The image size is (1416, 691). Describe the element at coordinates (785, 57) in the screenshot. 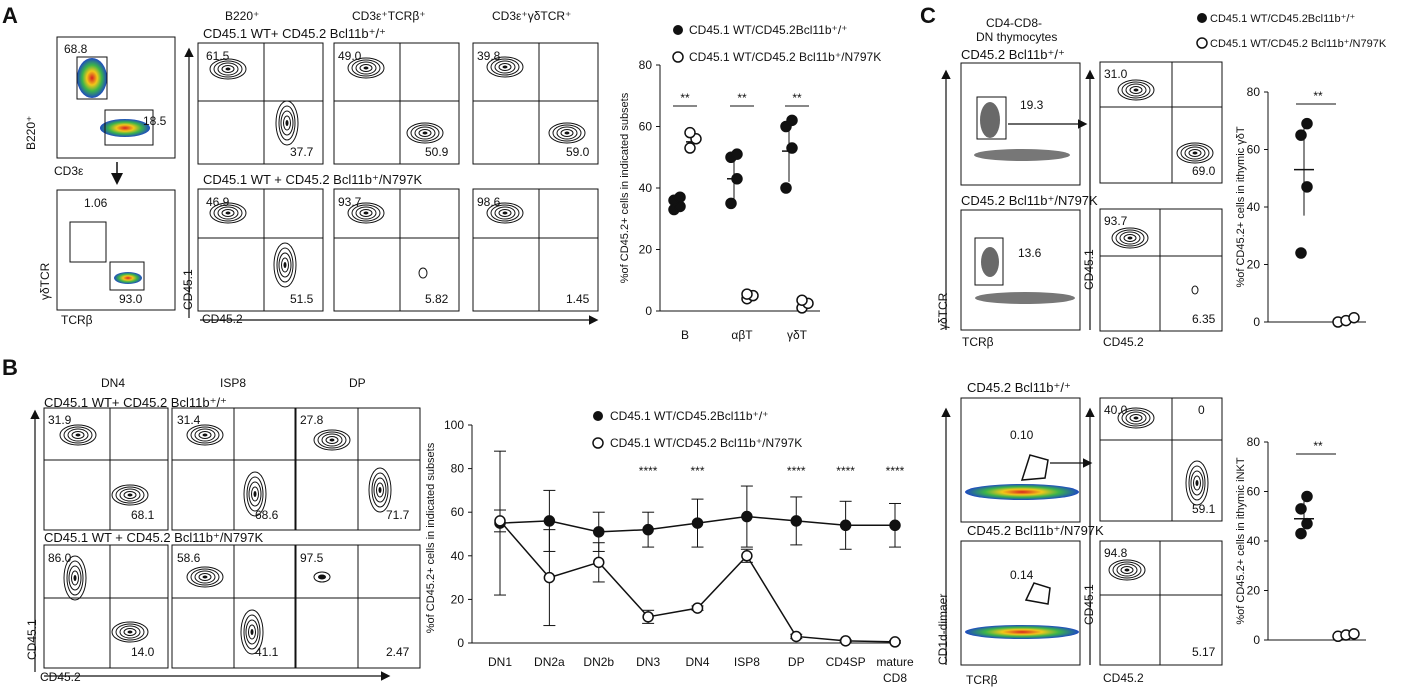

I see `chart1-legend-label: CD45.1 WT/CD45.2 Bcl11b⁺/N797K` at that location.